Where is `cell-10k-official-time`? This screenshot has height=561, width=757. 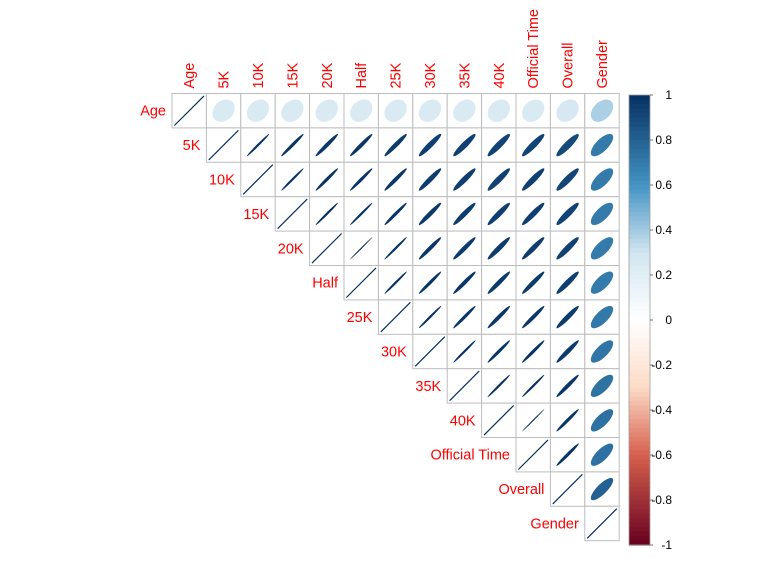
cell-10k-official-time is located at coordinates (533, 179).